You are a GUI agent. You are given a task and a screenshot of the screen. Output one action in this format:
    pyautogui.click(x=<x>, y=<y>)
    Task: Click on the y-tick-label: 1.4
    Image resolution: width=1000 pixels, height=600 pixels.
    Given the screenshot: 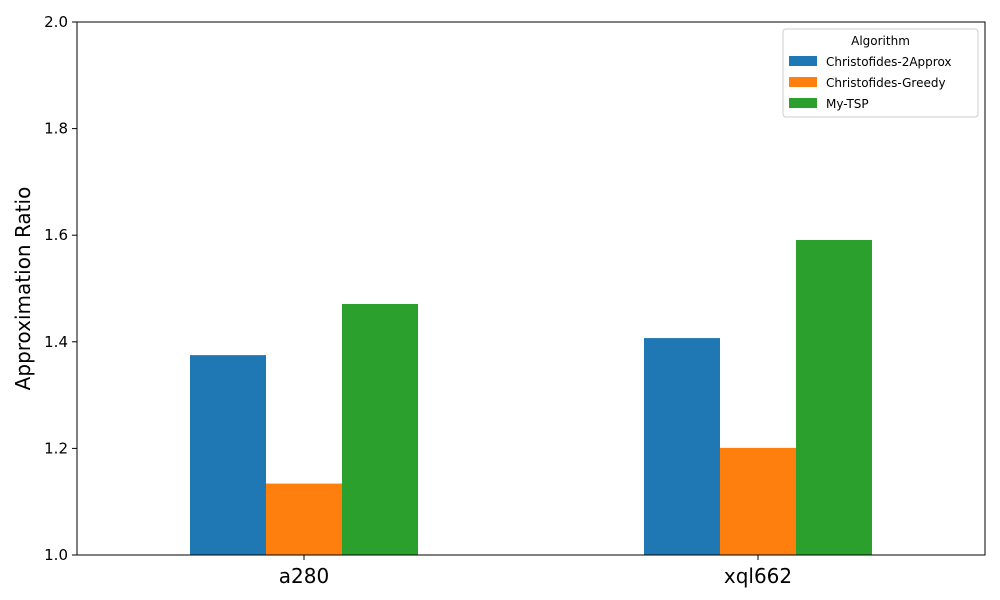 What is the action you would take?
    pyautogui.click(x=56, y=342)
    